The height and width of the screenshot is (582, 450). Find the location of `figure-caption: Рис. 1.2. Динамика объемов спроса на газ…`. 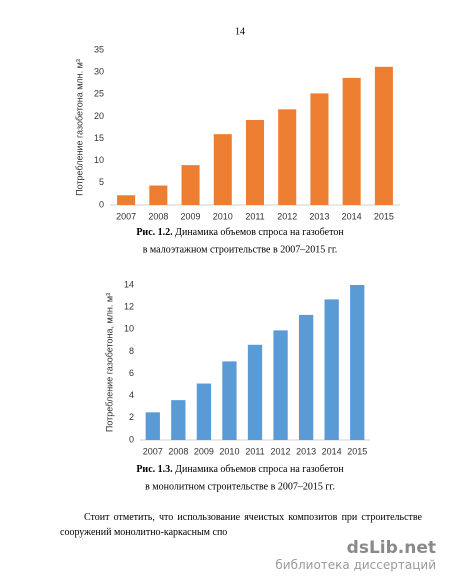

figure-caption: Рис. 1.2. Динамика объемов спроса на газ… is located at coordinates (240, 232).